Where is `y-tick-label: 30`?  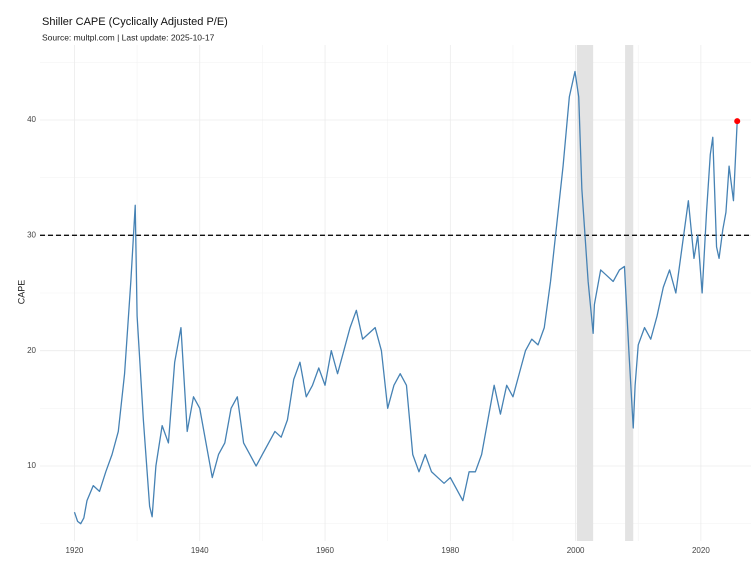 y-tick-label: 30 is located at coordinates (31, 234).